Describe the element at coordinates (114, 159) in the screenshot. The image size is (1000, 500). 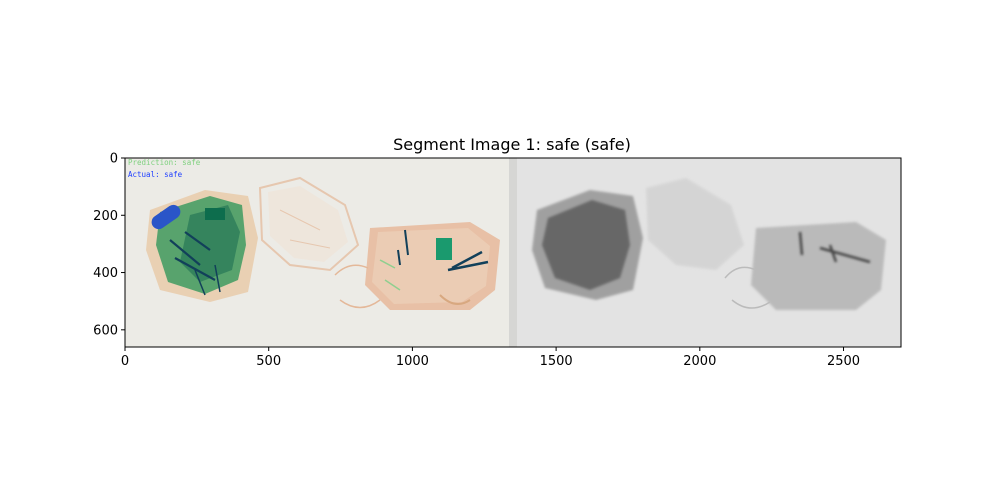
I see `y-tick-label: 0` at that location.